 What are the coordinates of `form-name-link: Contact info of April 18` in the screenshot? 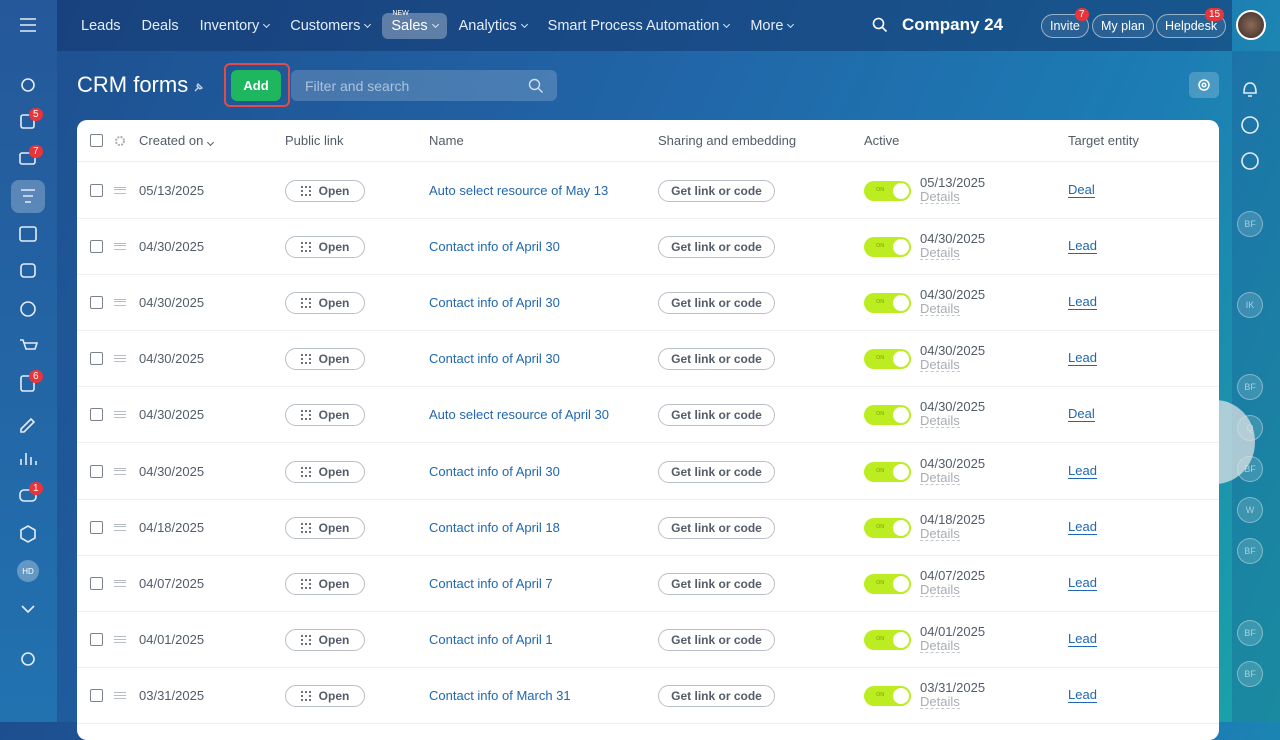 It's located at (494, 527).